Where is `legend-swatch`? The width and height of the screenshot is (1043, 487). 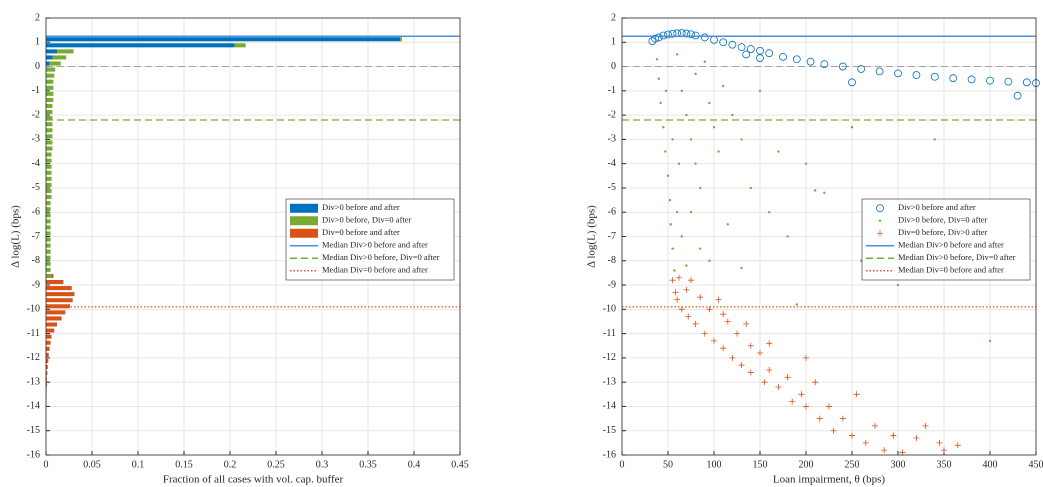 legend-swatch is located at coordinates (304, 221).